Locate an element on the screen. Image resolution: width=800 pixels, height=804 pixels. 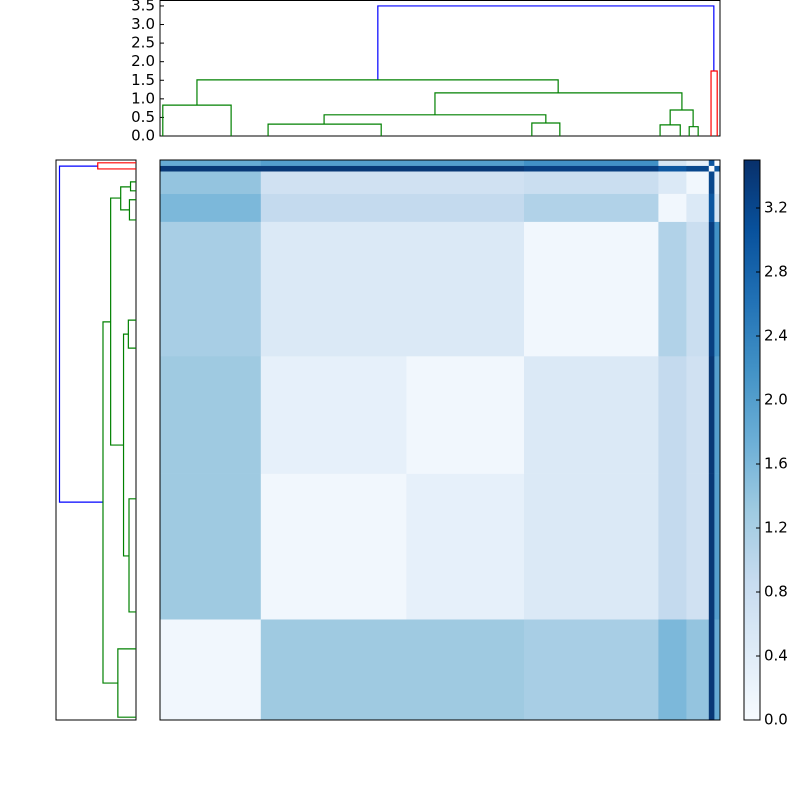
colorbar-tick-label: 3.2 is located at coordinates (776, 208).